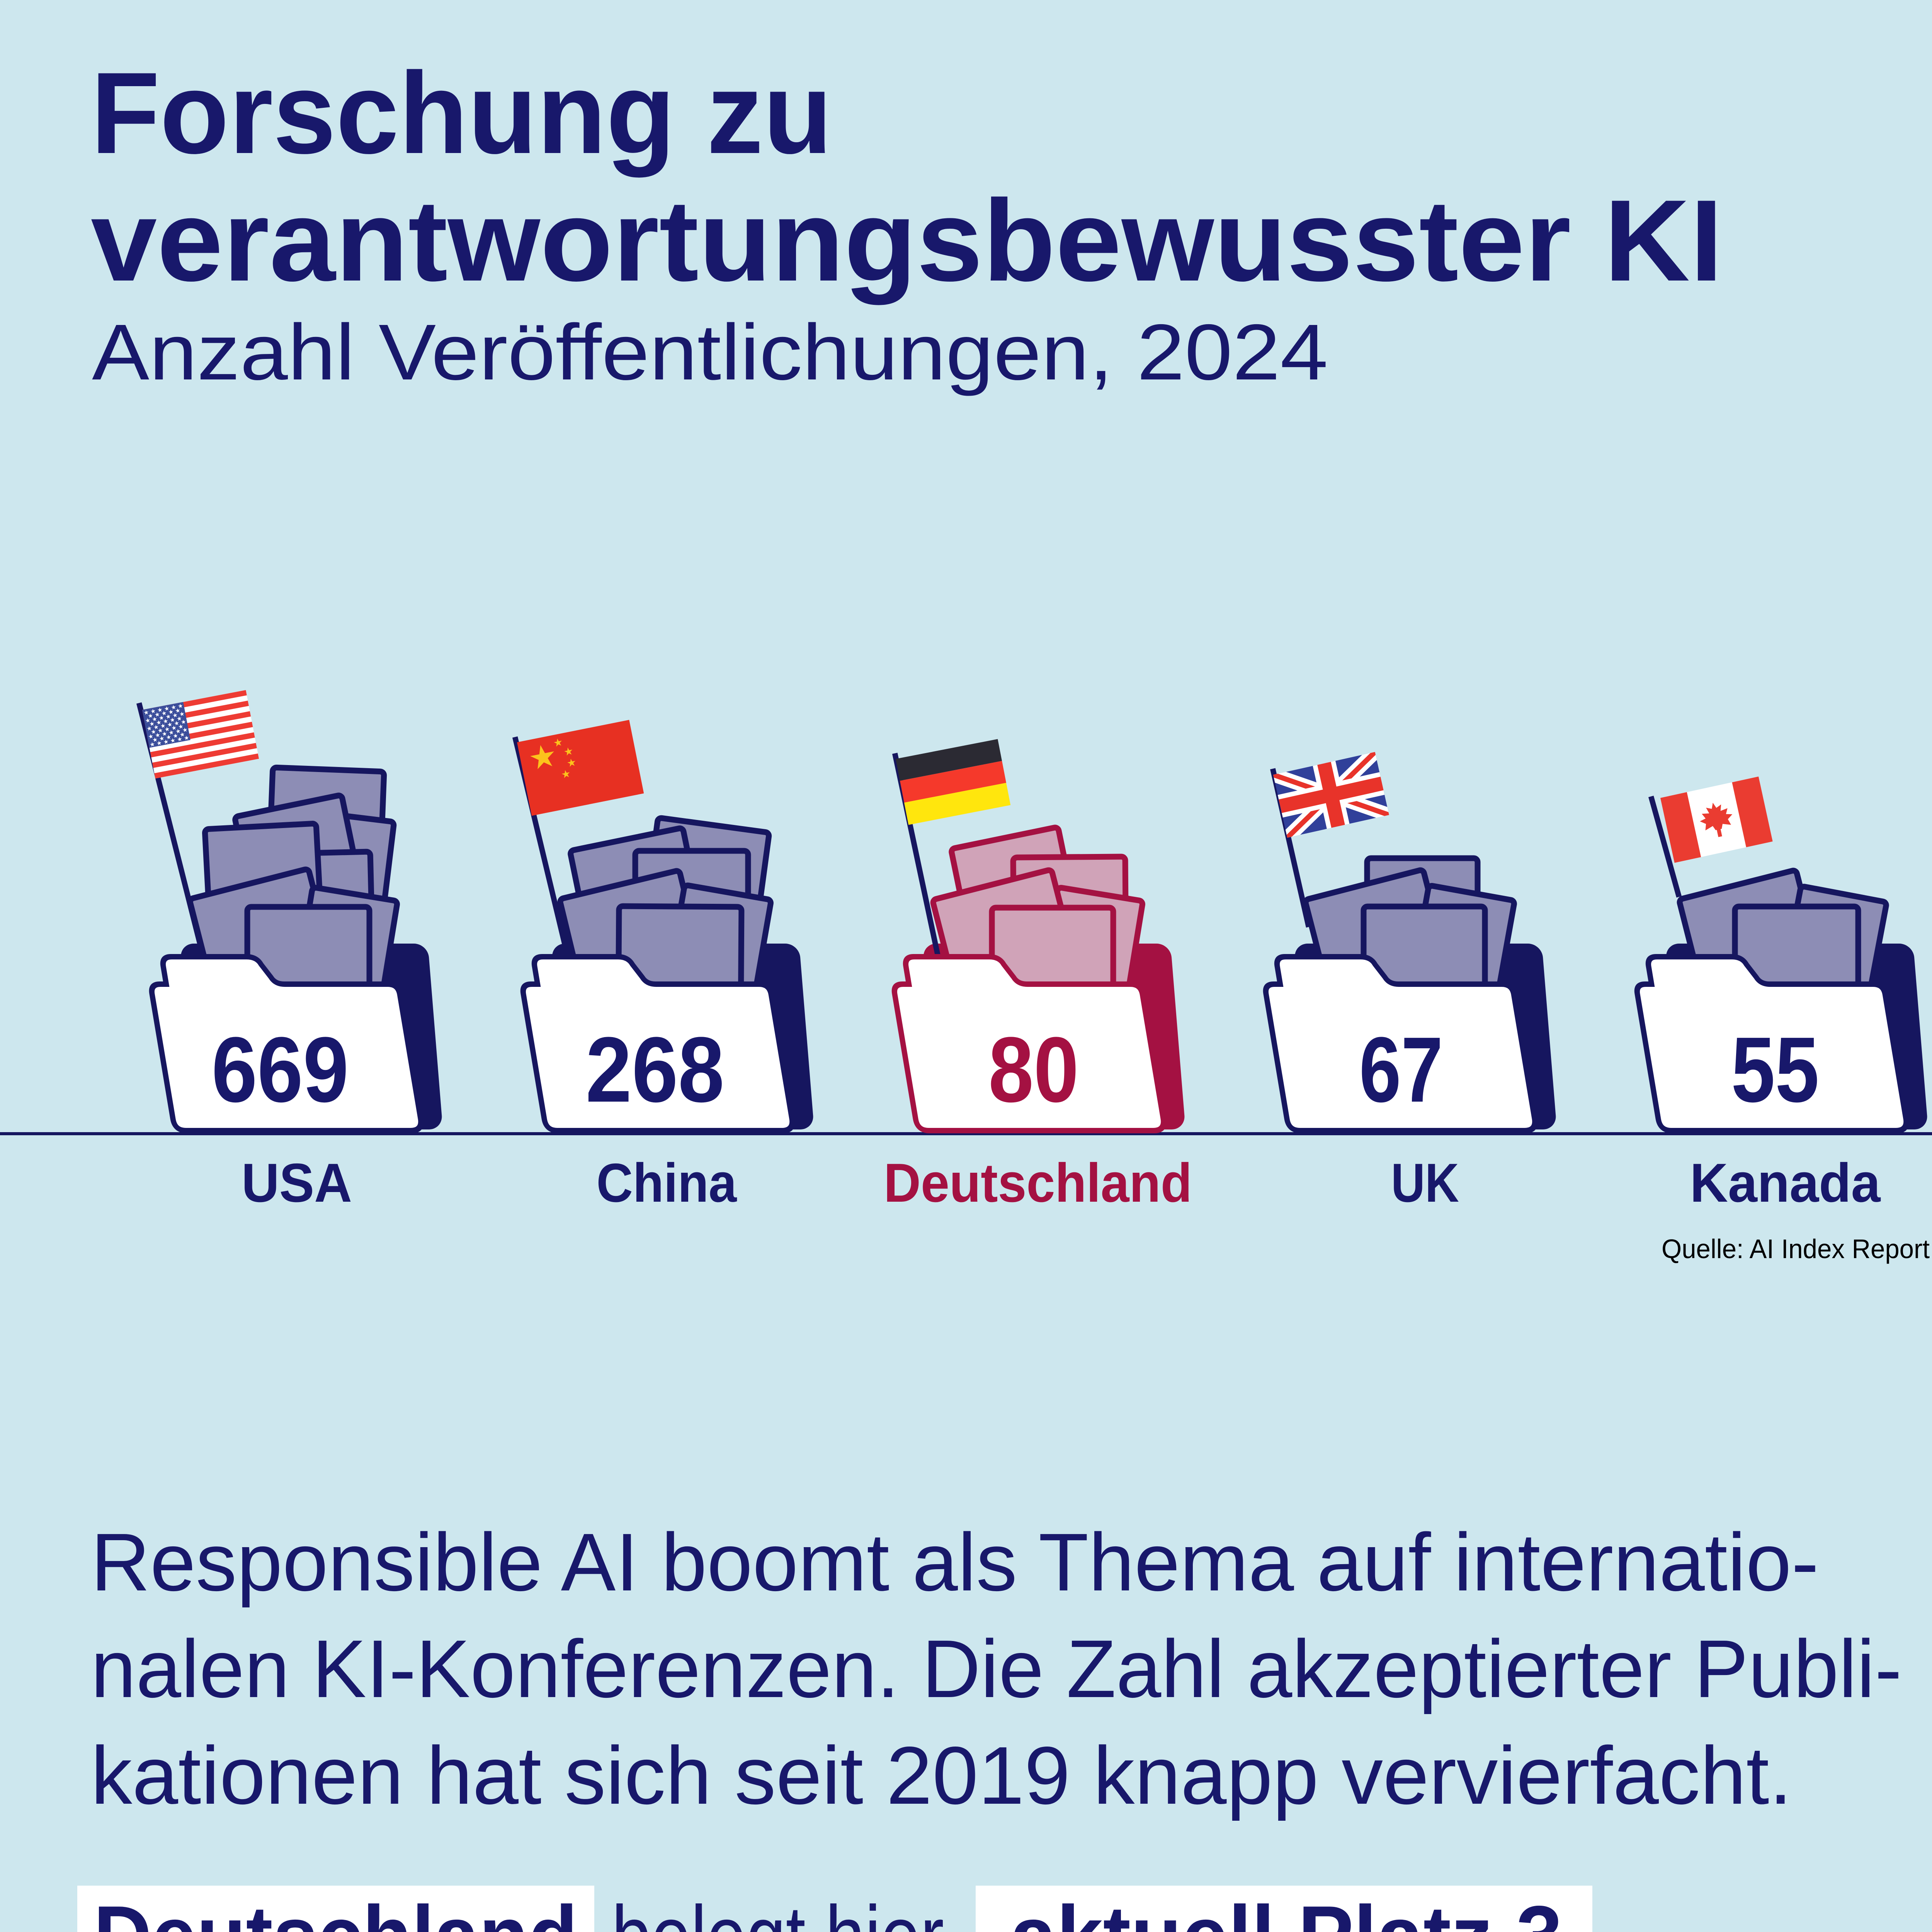  Describe the element at coordinates (778, 1910) in the screenshot. I see `svg-text: belegt hier` at that location.